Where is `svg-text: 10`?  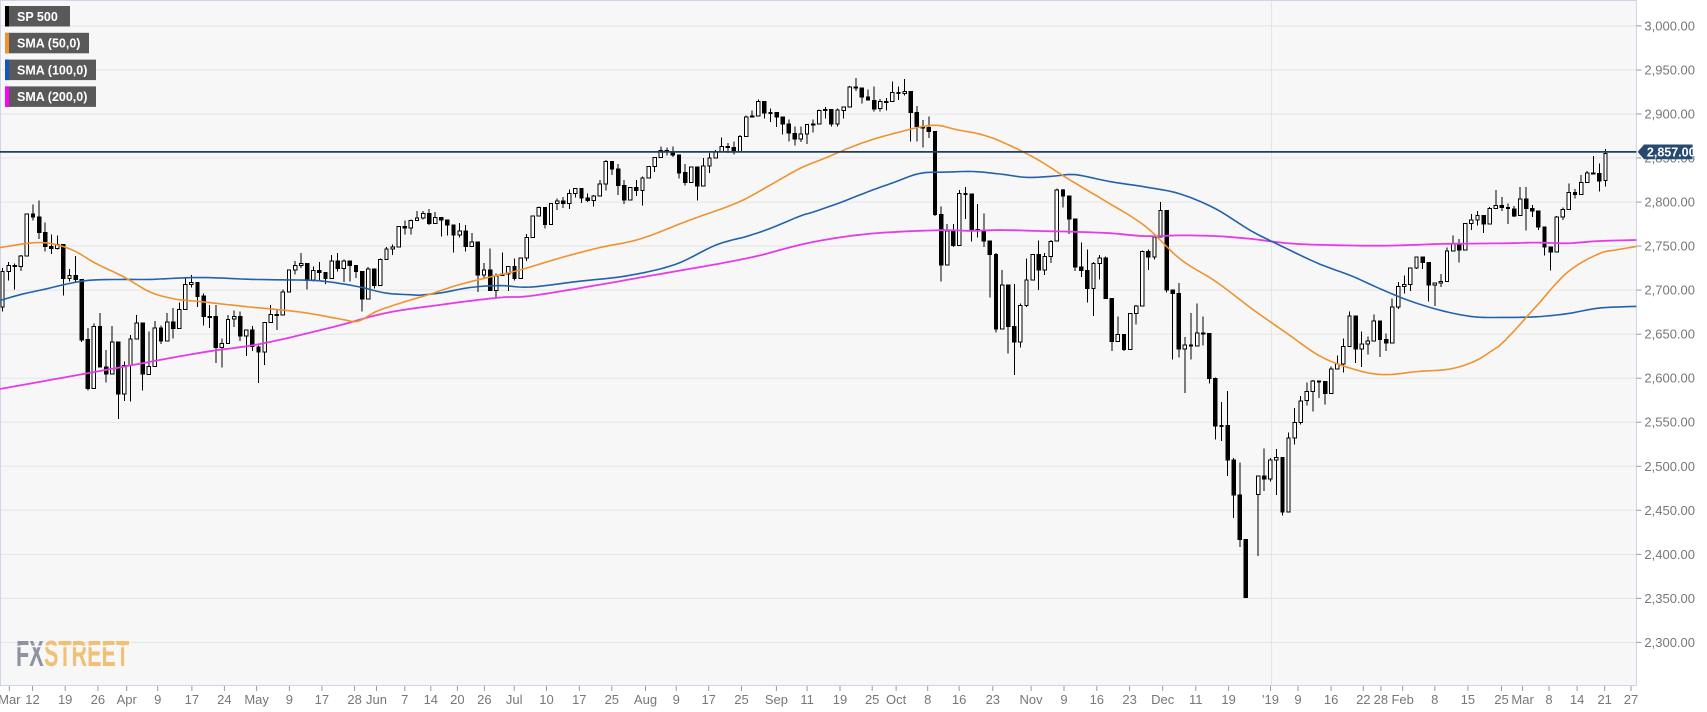 svg-text: 10 is located at coordinates (546, 699).